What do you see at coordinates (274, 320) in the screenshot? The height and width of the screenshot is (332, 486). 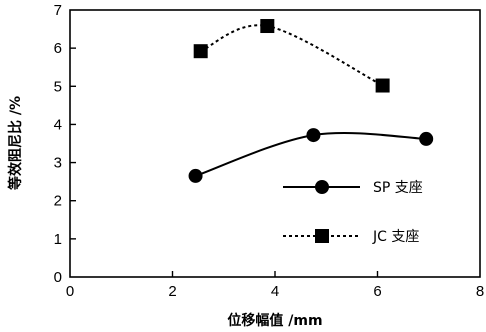 I see `x-axis-title: 位移幅值 /mm` at bounding box center [274, 320].